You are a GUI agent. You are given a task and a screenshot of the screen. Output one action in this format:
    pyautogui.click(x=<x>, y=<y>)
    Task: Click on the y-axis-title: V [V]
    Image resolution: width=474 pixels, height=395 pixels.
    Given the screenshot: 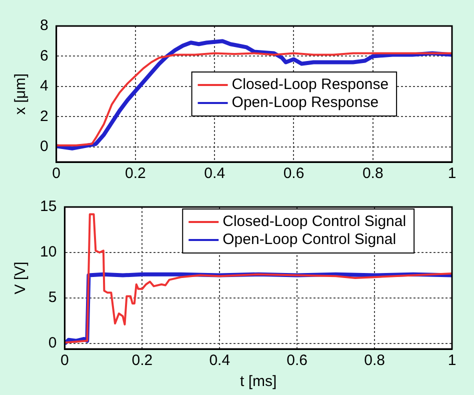 What is the action you would take?
    pyautogui.click(x=21, y=278)
    